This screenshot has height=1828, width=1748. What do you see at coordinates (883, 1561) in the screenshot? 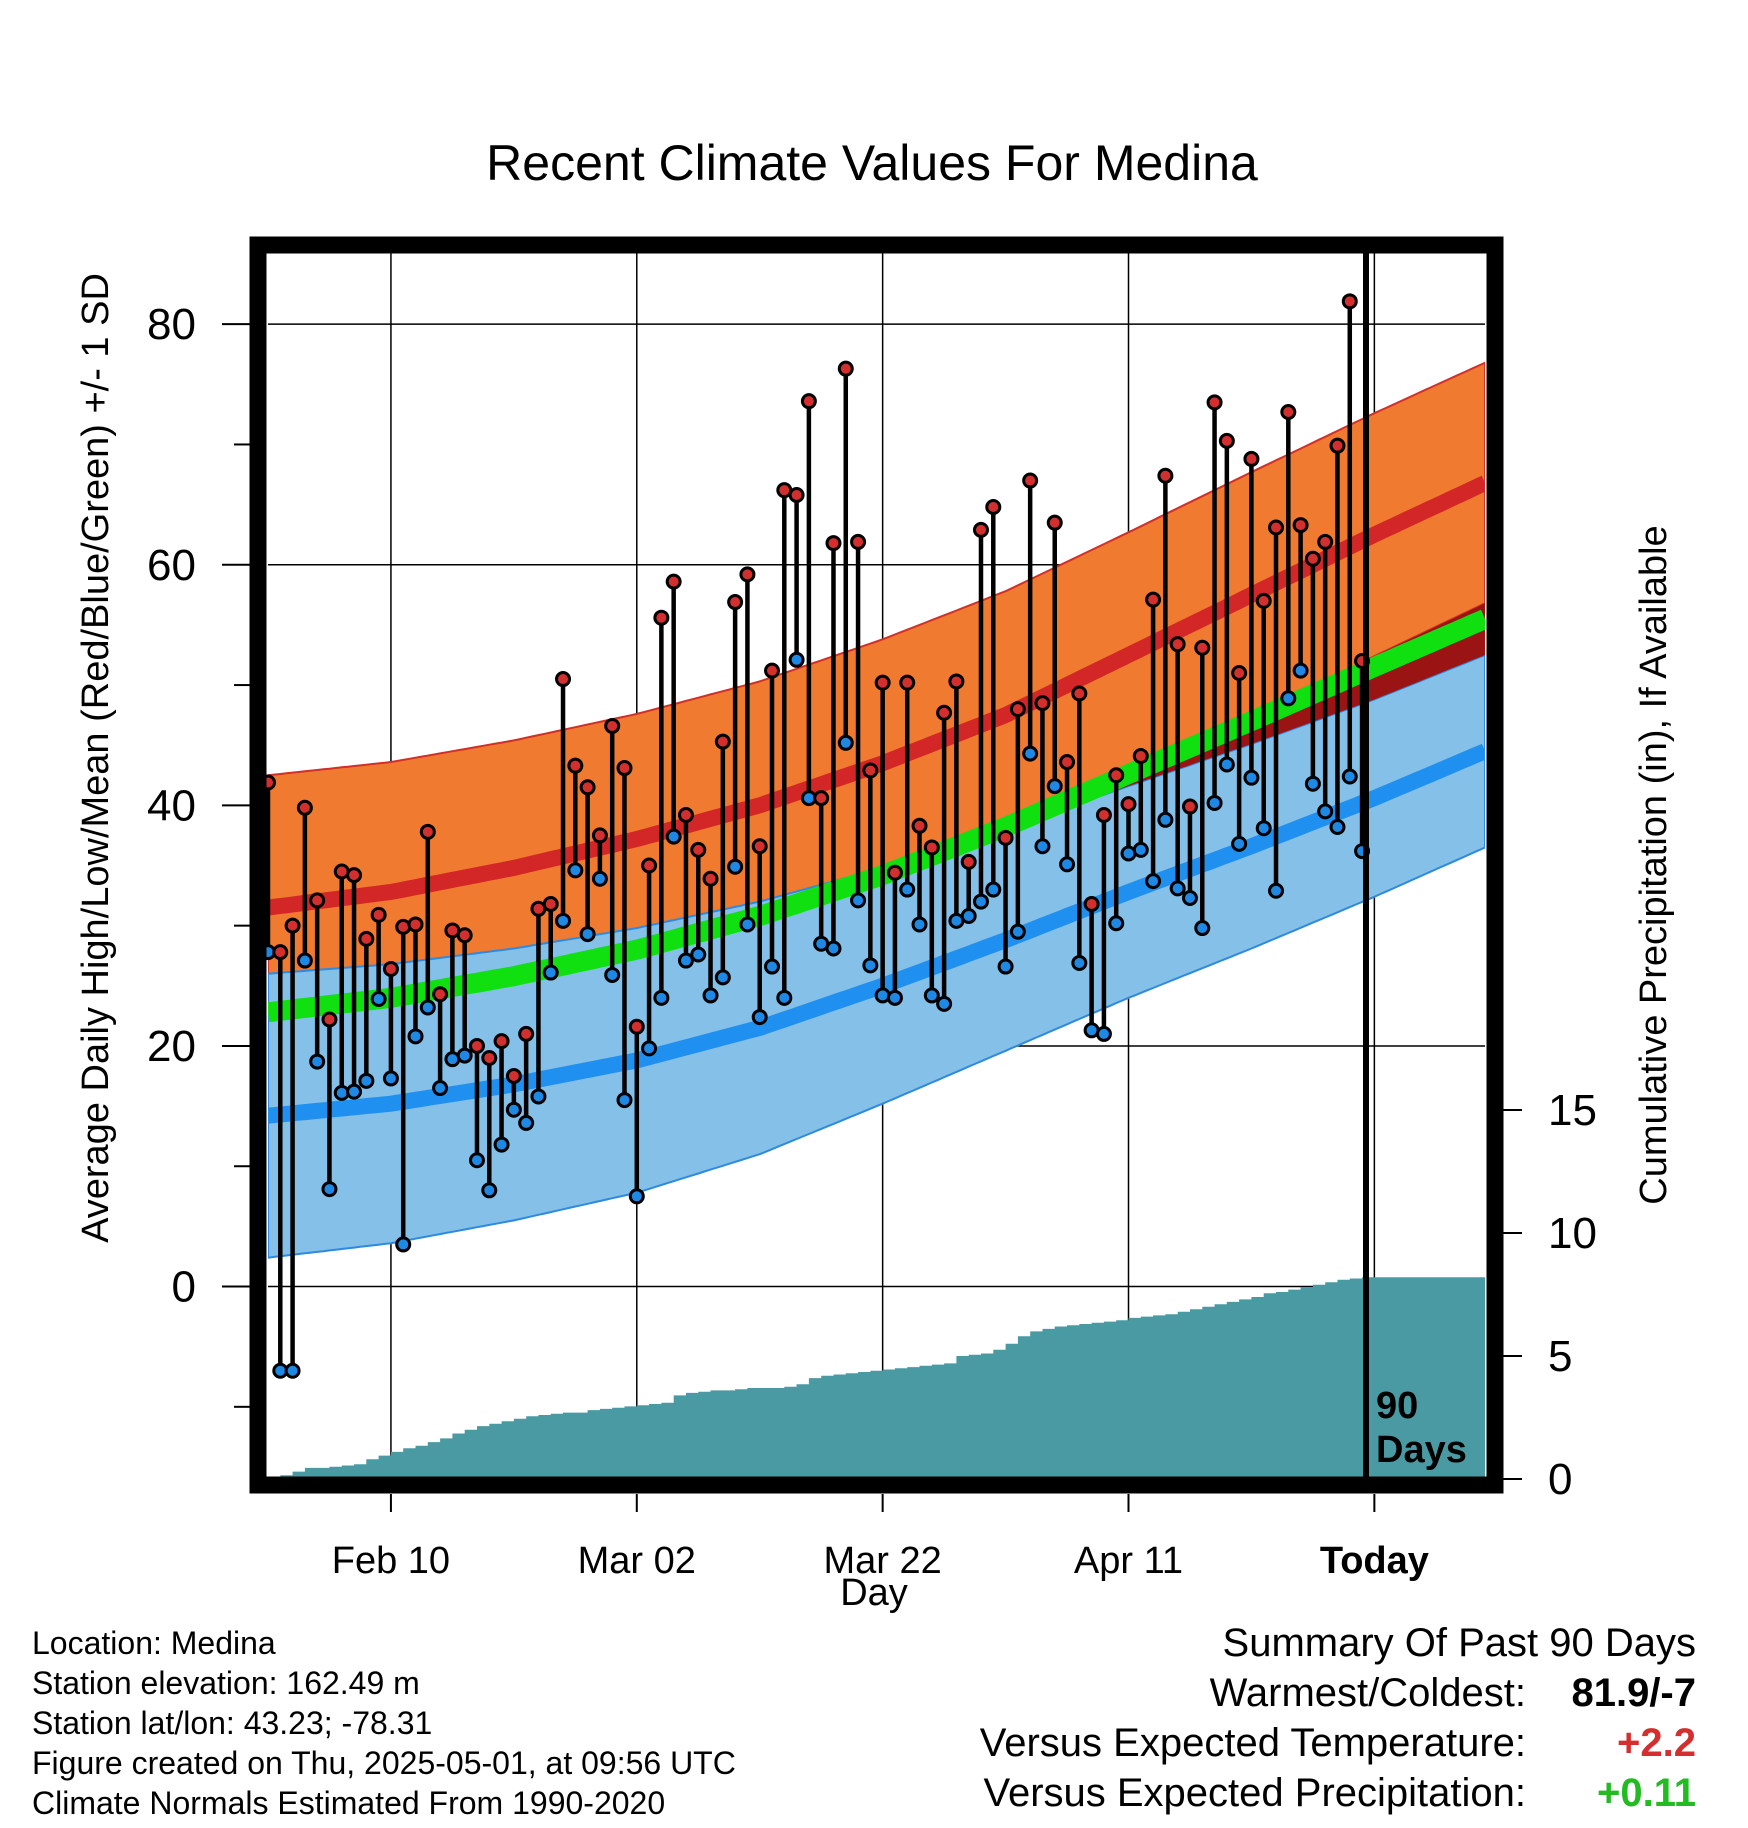
I see `x-tick-label: Mar 22` at bounding box center [883, 1561].